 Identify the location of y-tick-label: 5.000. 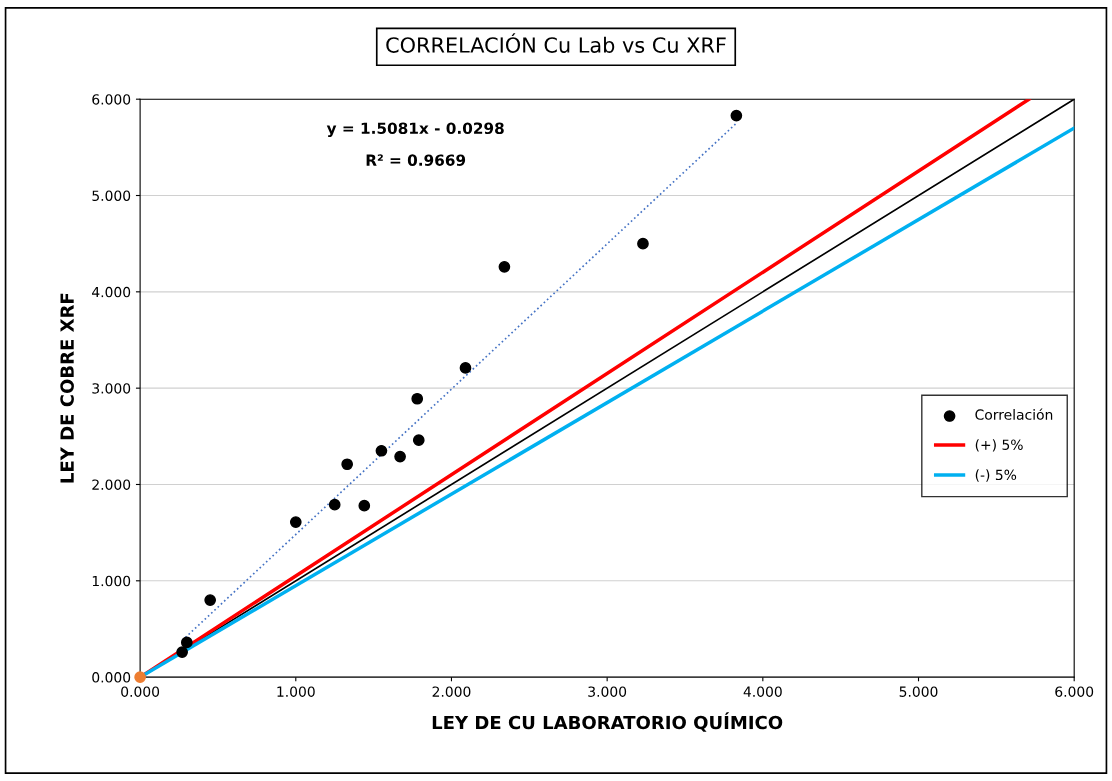
(111, 195).